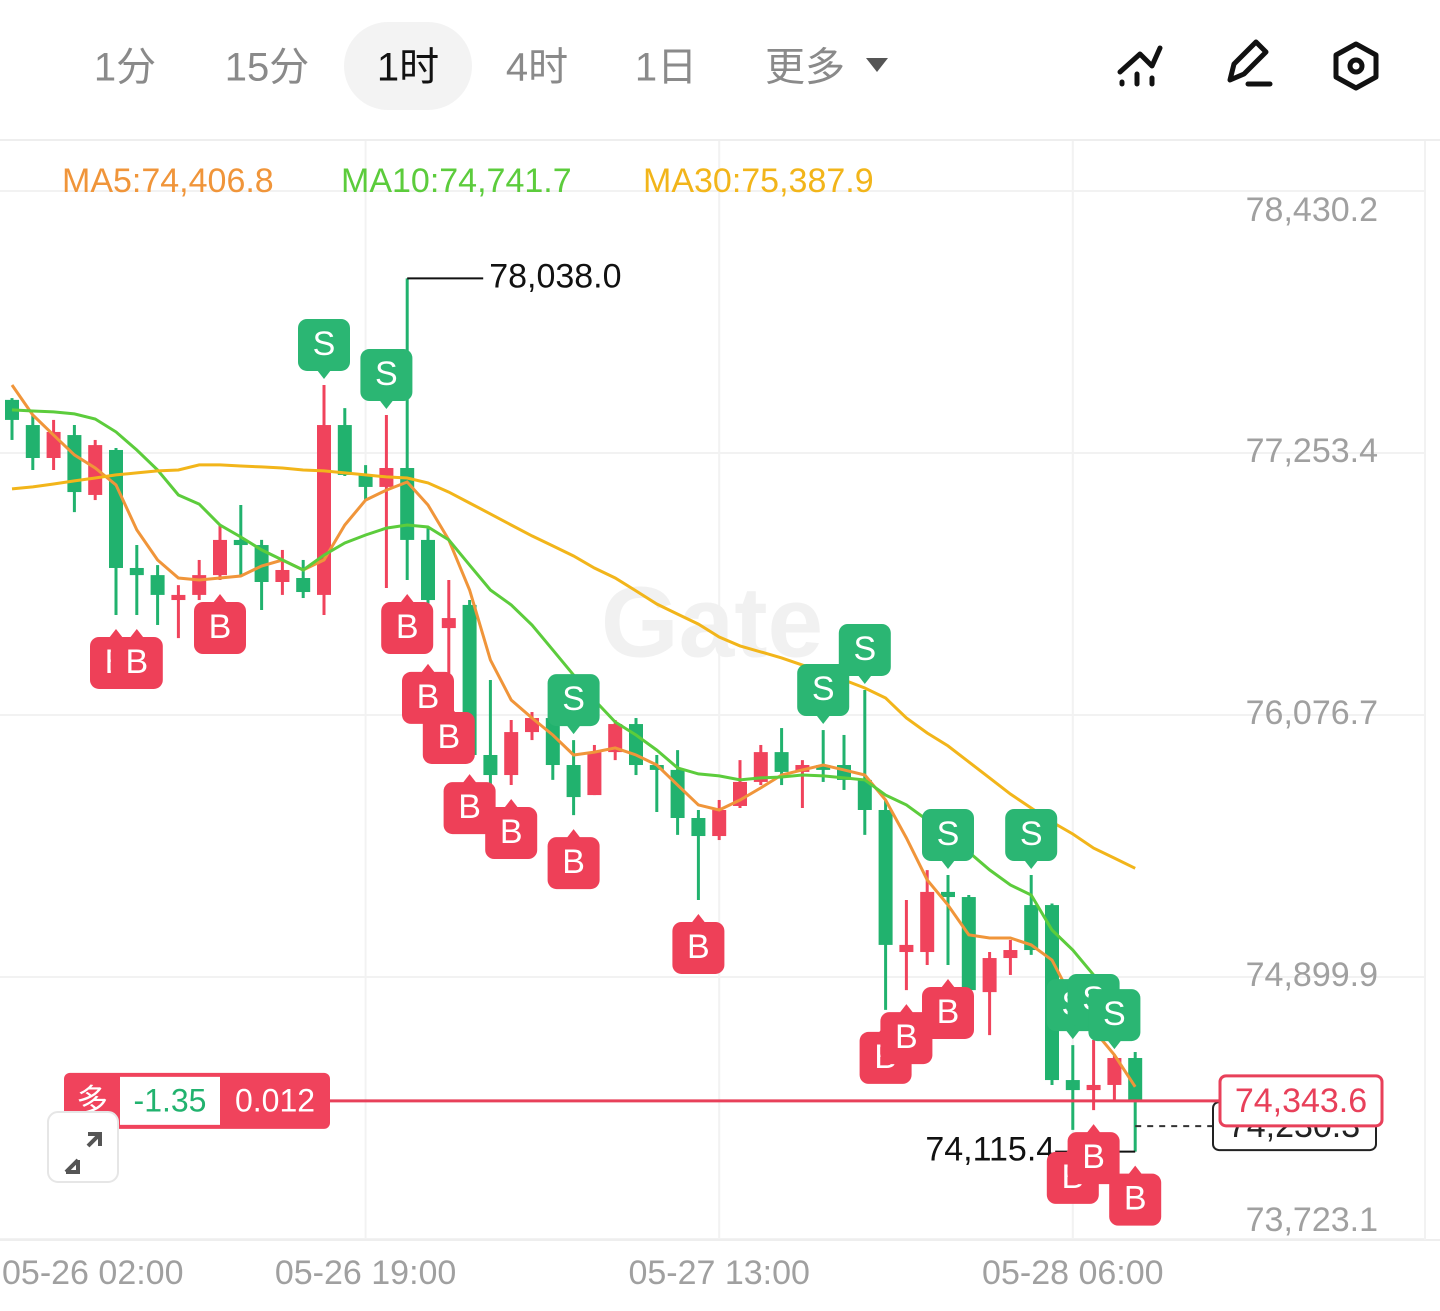 This screenshot has width=1440, height=1311. Describe the element at coordinates (666, 68) in the screenshot. I see `tab: 1日` at that location.